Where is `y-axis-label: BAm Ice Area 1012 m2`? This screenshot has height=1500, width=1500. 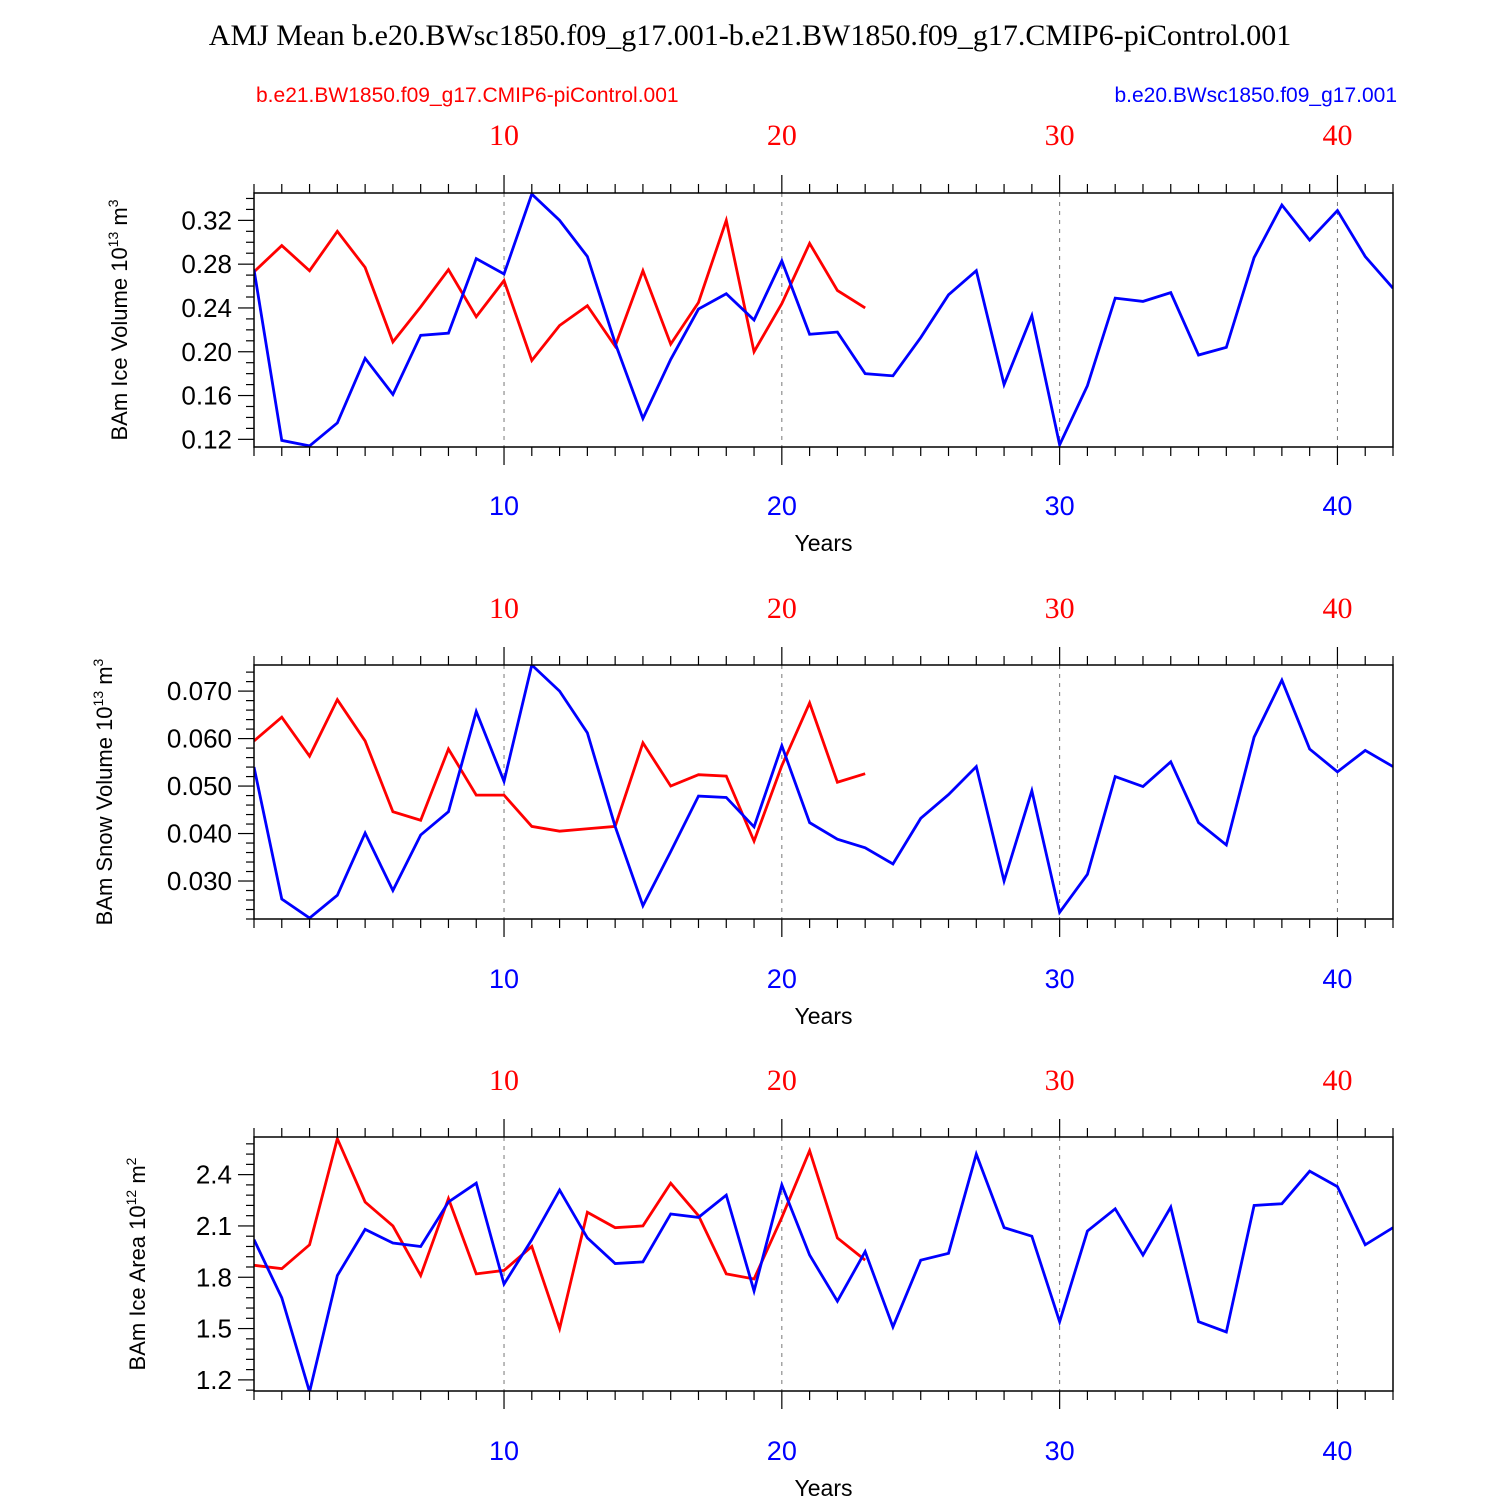
y-axis-label: BAm Ice Area 1012 m2 is located at coordinates (136, 1263).